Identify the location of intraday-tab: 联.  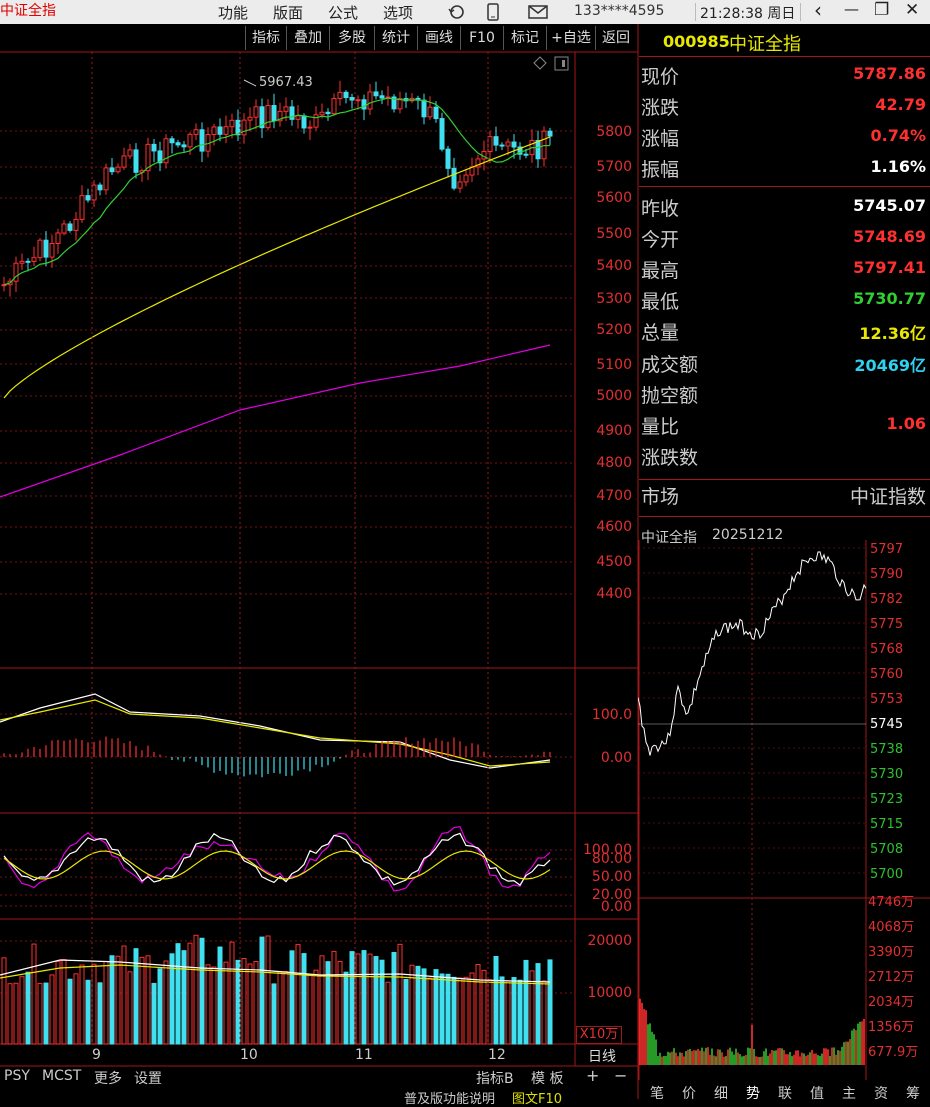
(785, 1094).